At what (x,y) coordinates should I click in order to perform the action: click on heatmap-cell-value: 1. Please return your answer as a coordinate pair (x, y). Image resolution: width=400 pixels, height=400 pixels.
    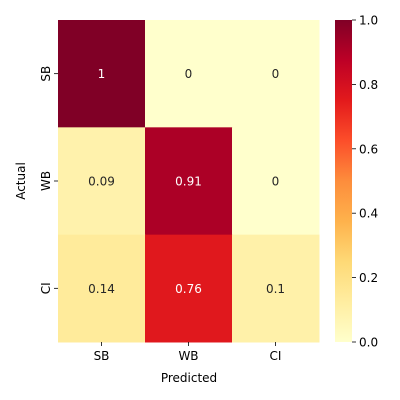
    Looking at the image, I should click on (102, 74).